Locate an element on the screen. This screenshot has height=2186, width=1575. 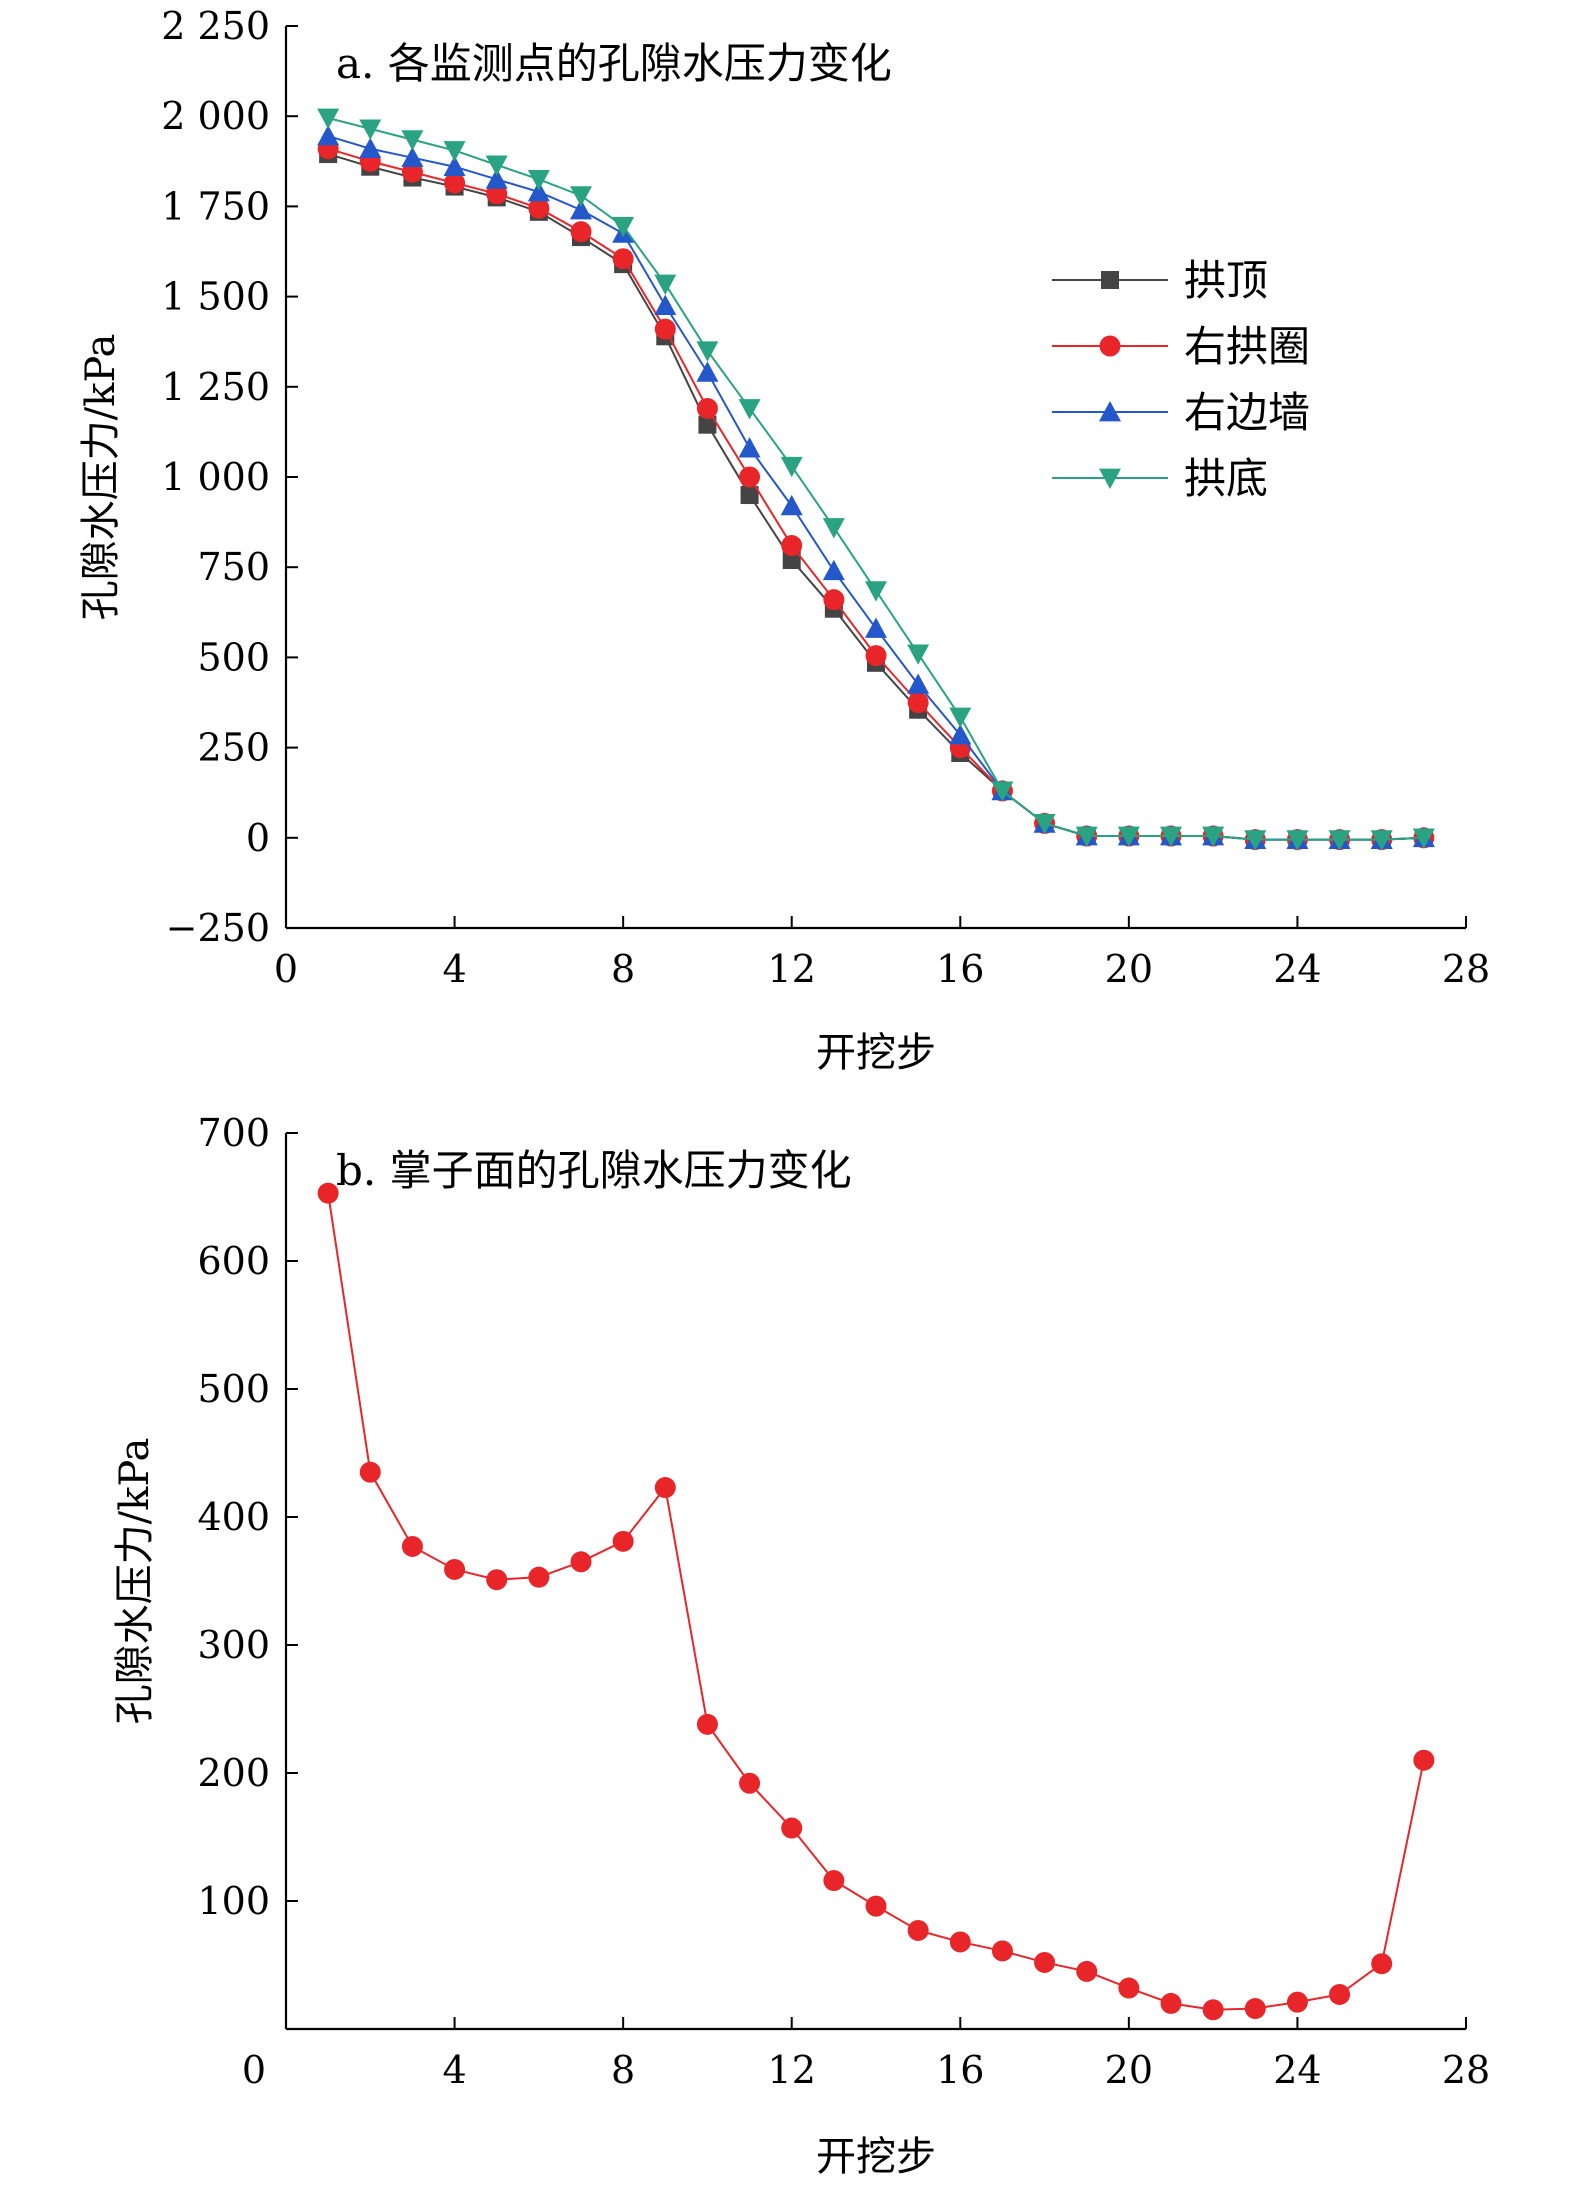
x-tick-label: 20 is located at coordinates (1129, 2070).